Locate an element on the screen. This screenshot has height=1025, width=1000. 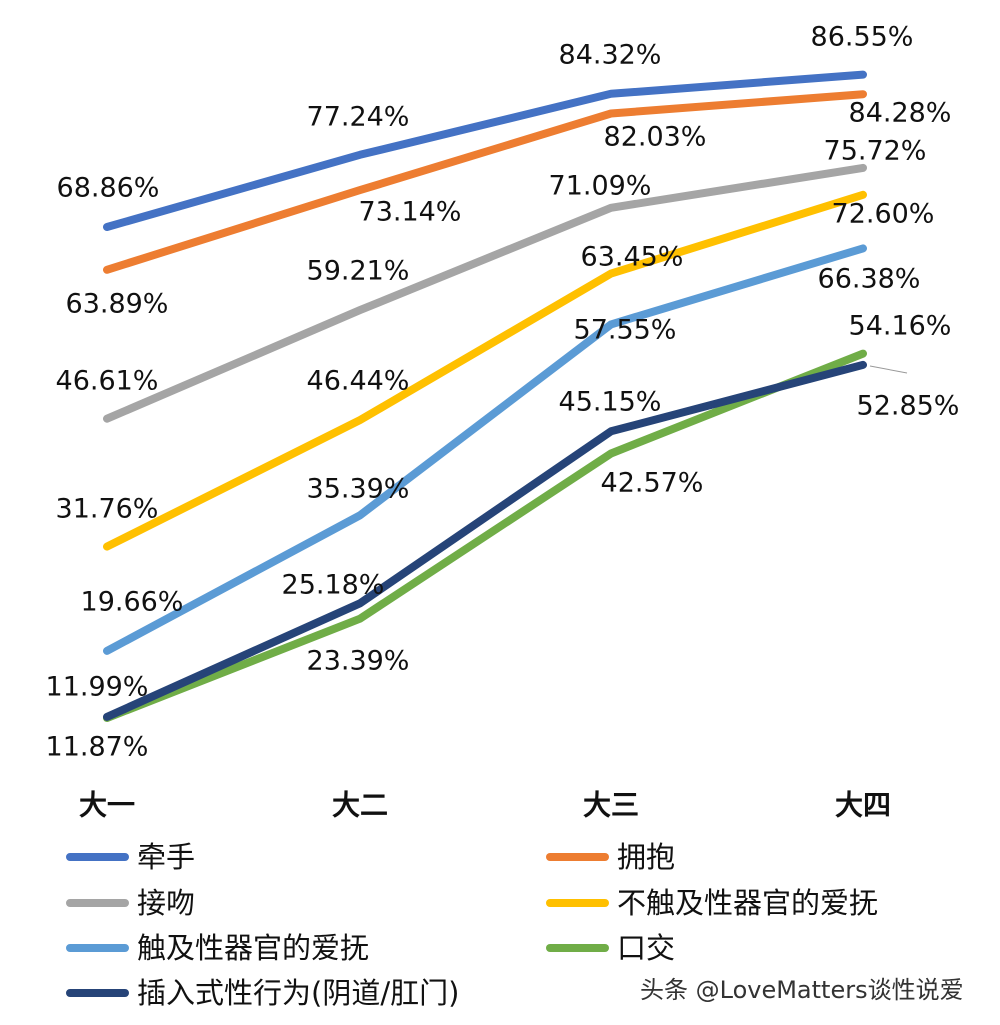
data-label: 82.03% is located at coordinates (655, 137).